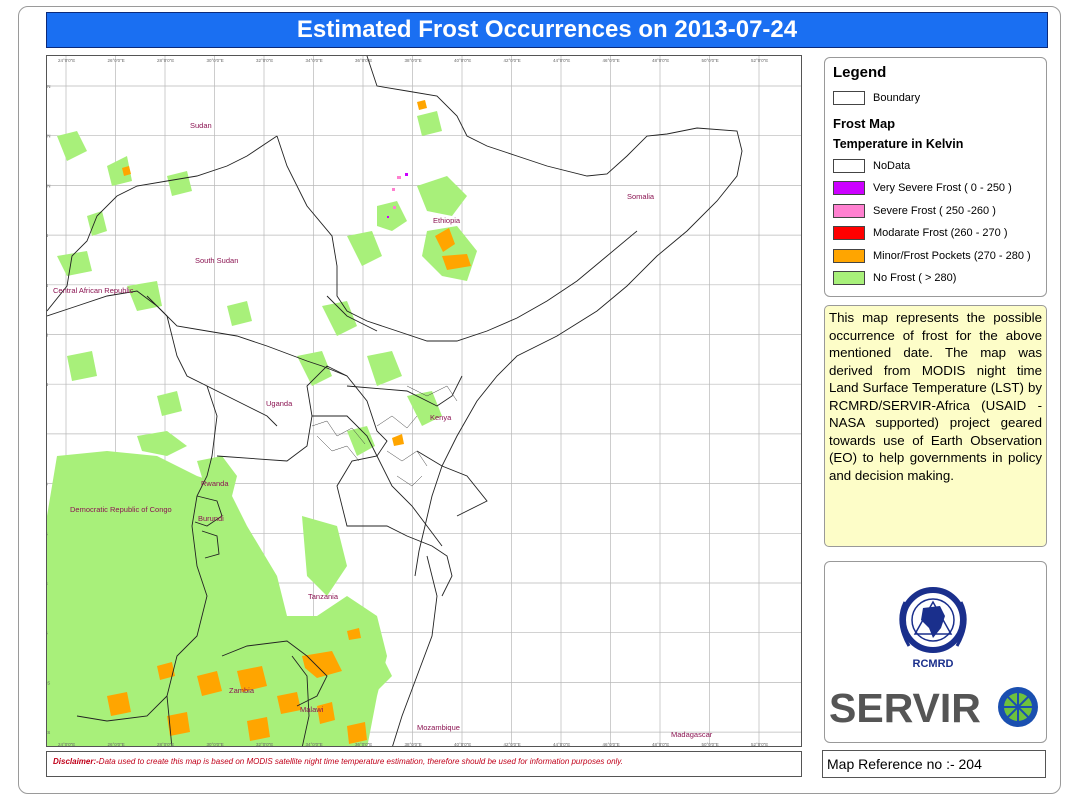 This screenshot has width=1079, height=802. I want to click on legend-class-label: Severe Frost ( 250 -260 ), so click(934, 210).